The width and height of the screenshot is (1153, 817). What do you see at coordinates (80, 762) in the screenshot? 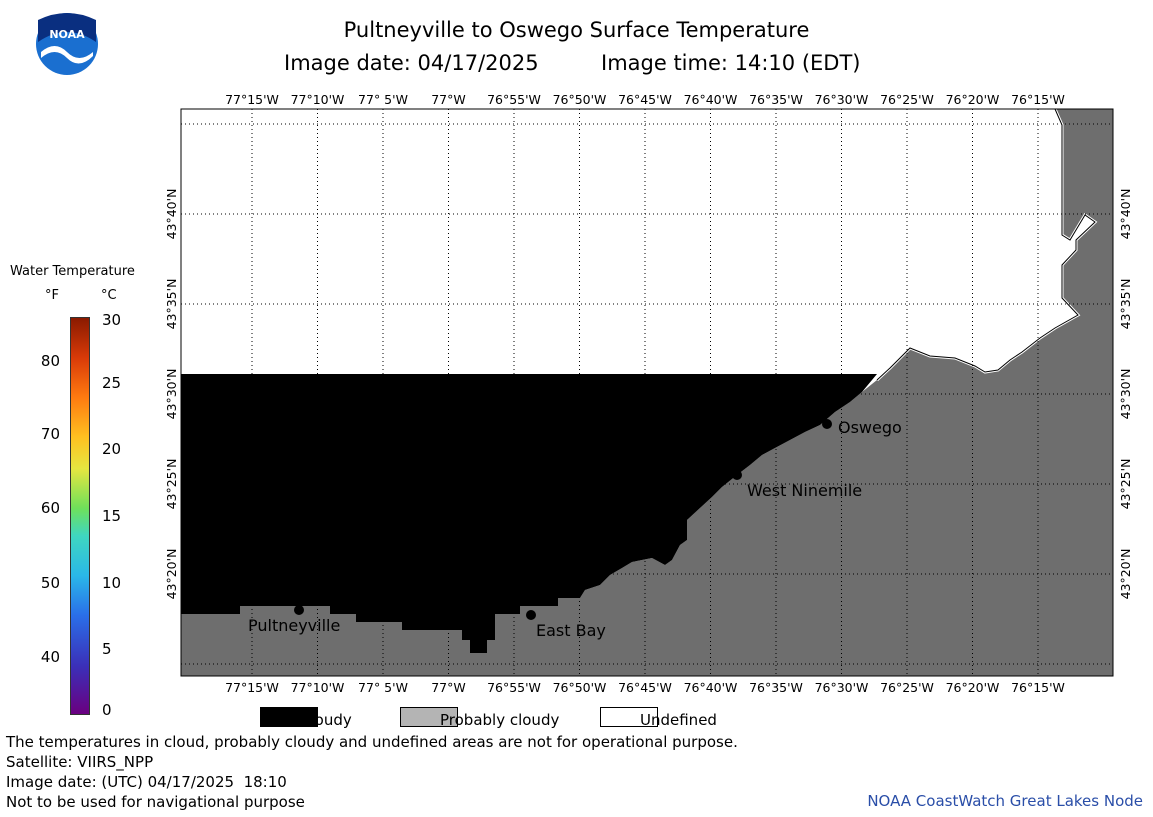
I see `note-satellite: Satellite: VIIRS_NPP` at bounding box center [80, 762].